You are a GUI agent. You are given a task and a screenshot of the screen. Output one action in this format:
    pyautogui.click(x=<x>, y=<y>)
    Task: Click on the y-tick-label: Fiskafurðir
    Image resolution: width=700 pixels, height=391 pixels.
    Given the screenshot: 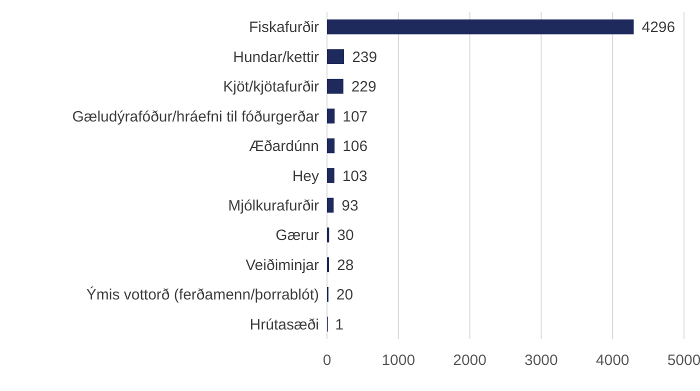 What is the action you would take?
    pyautogui.click(x=283, y=27)
    